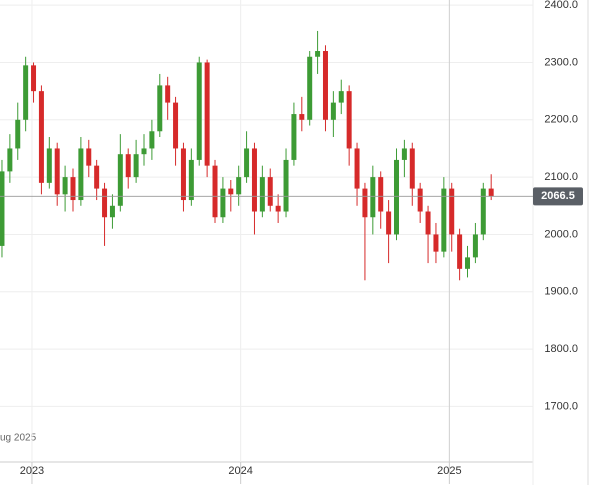 The image size is (594, 485). I want to click on y-tick-label: 1700.0, so click(561, 406).